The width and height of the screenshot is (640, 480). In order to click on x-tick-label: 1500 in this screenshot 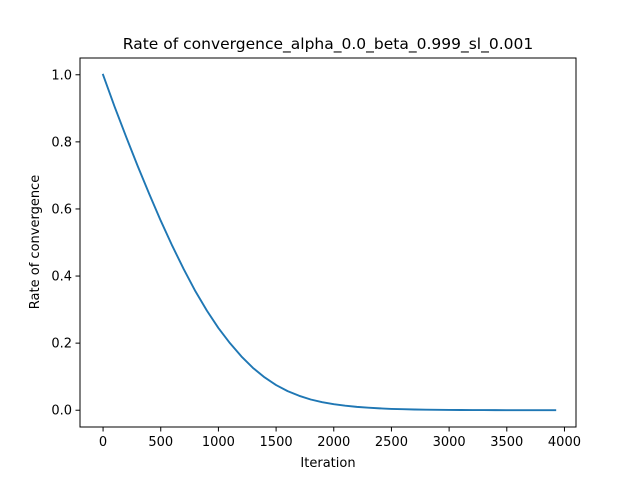, I will do `click(276, 442)`.